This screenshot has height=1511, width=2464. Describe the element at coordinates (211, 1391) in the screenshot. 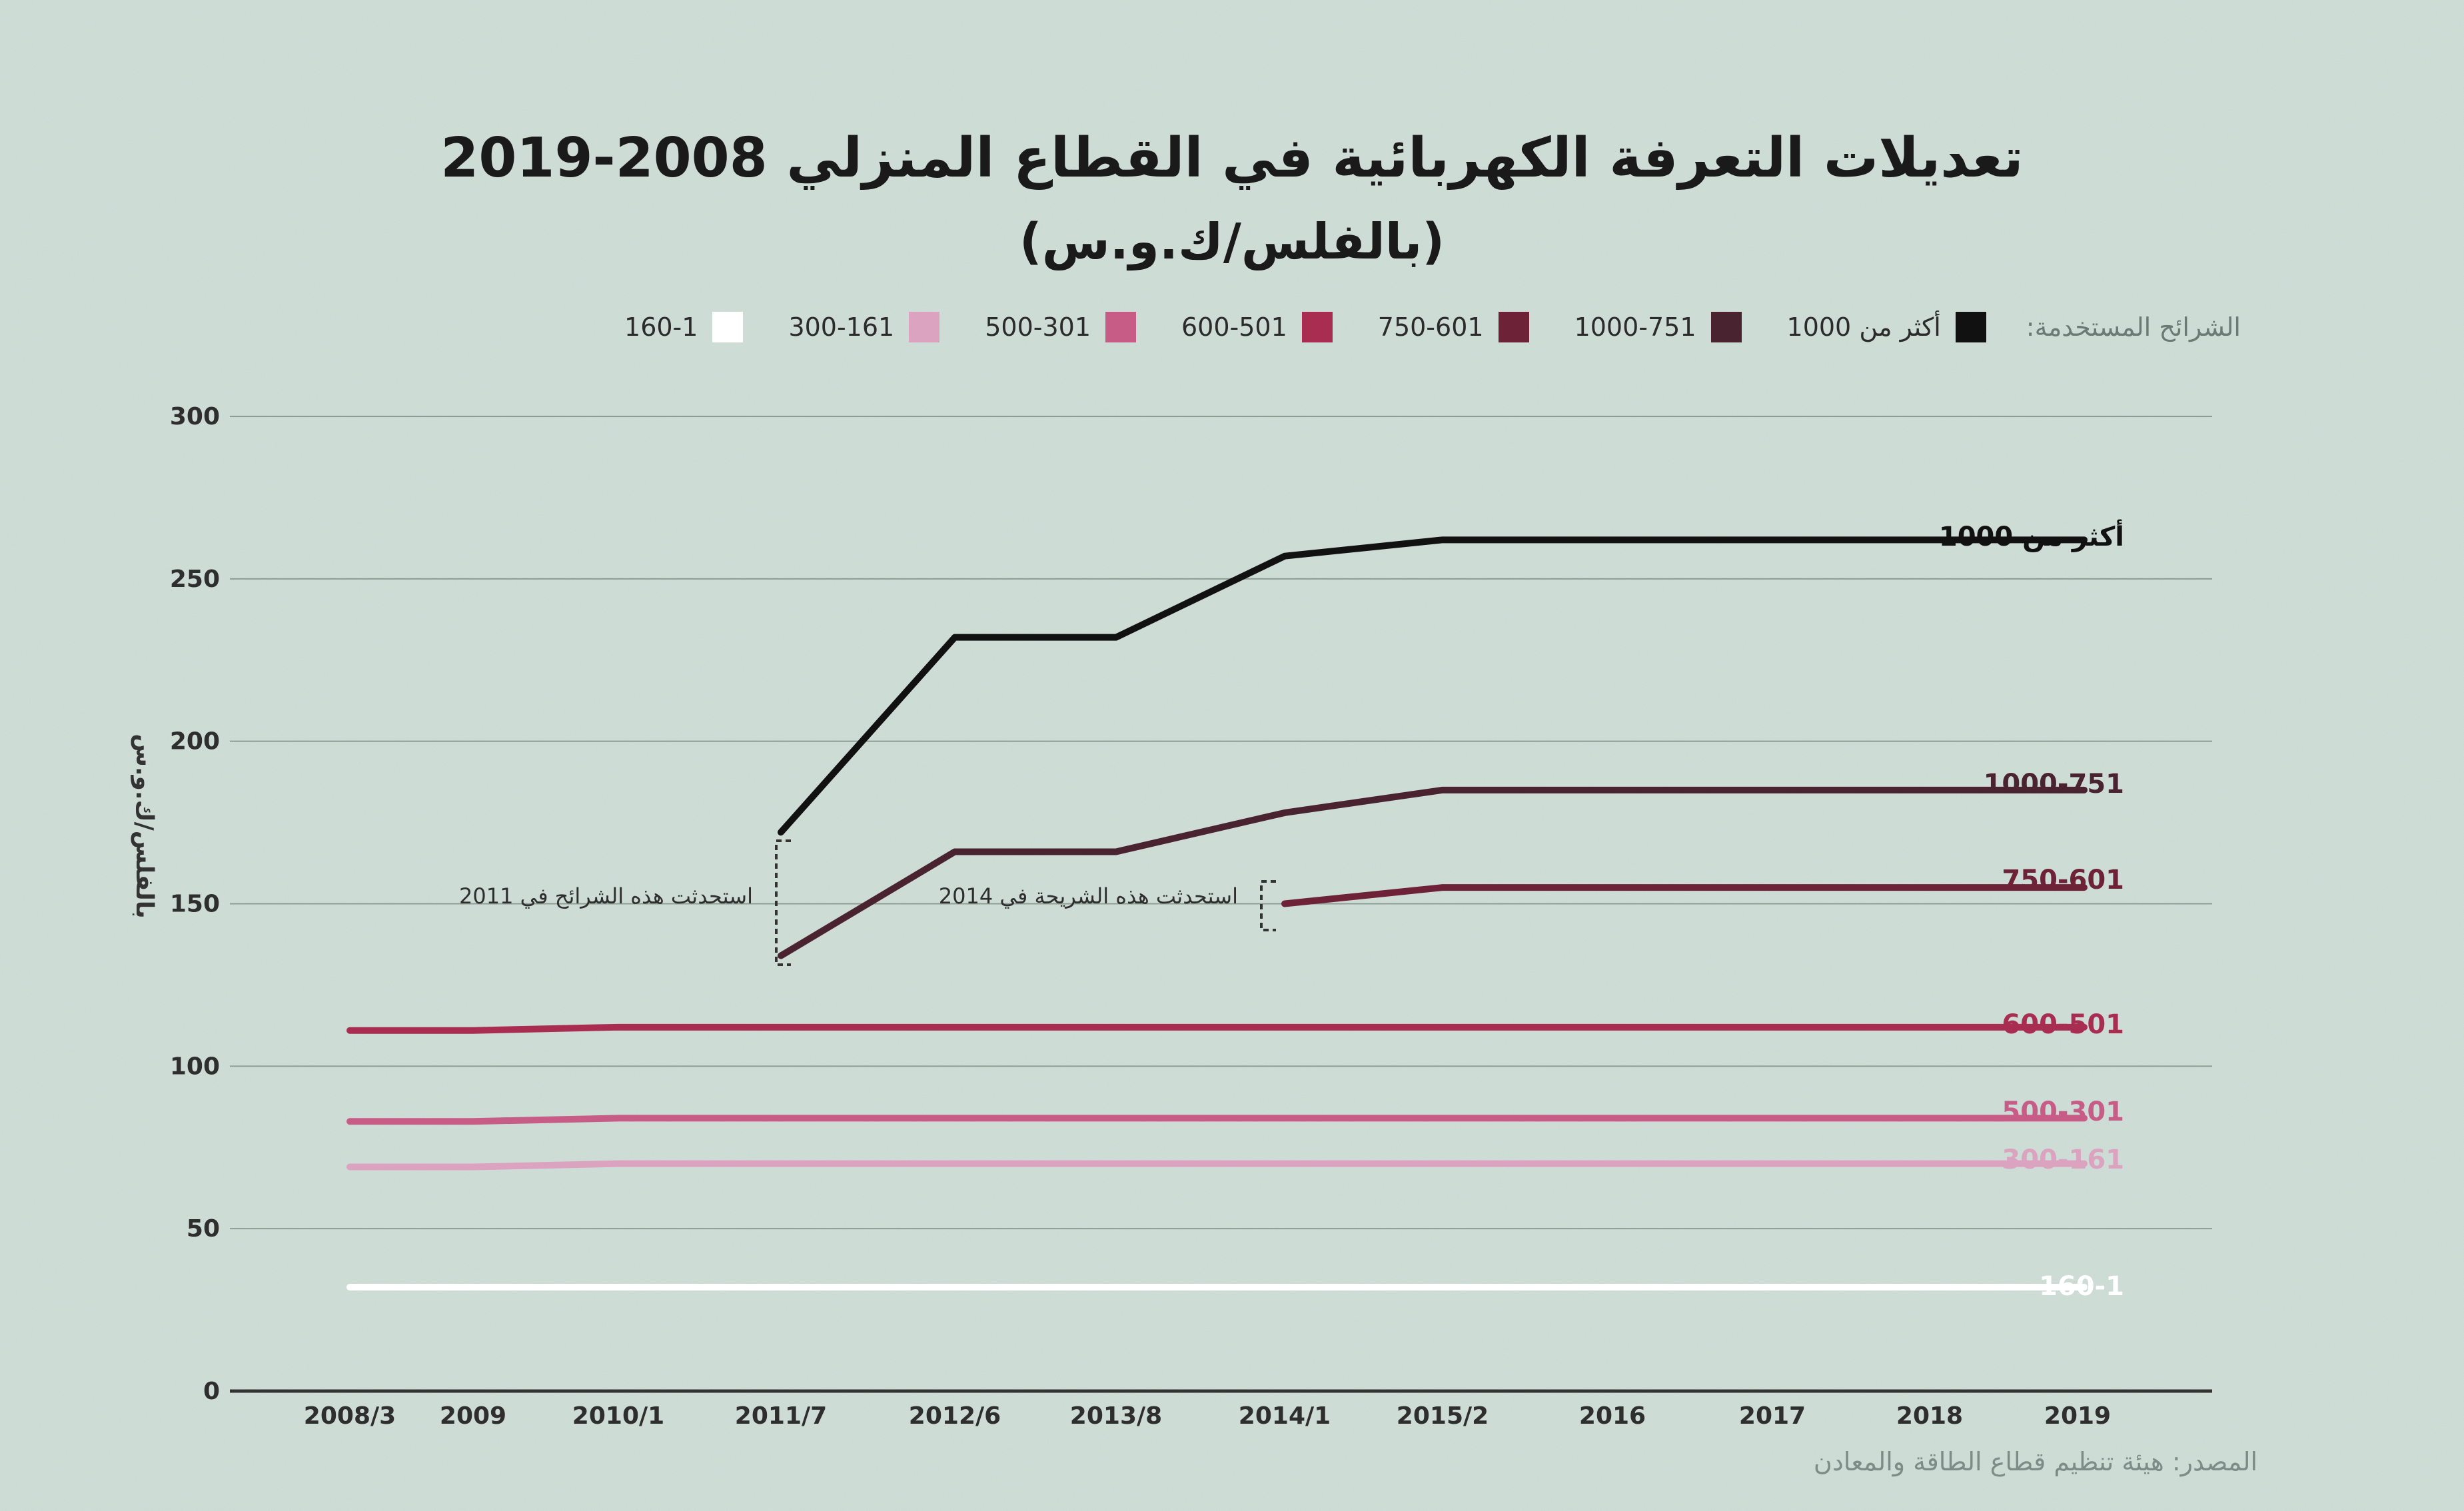

I see `y-tick-label: 0` at that location.